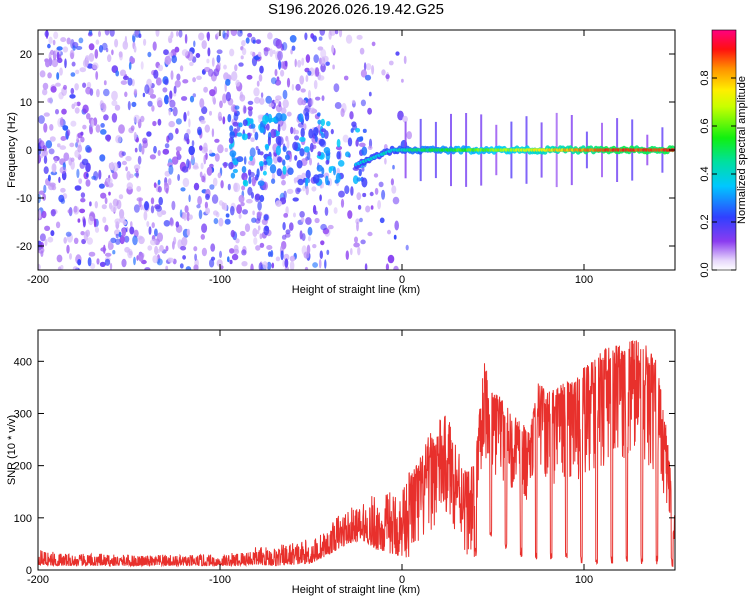  Describe the element at coordinates (705, 173) in the screenshot. I see `colorbar-tick-label: 0.4` at that location.